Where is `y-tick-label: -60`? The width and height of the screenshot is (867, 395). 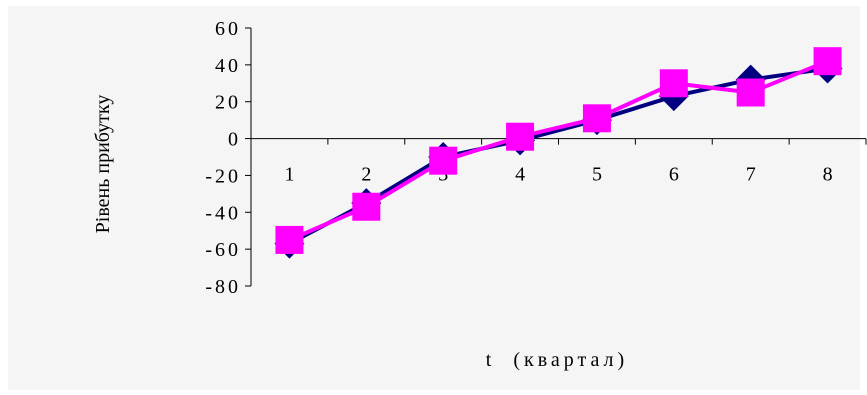 y-tick-label: -60 is located at coordinates (223, 250).